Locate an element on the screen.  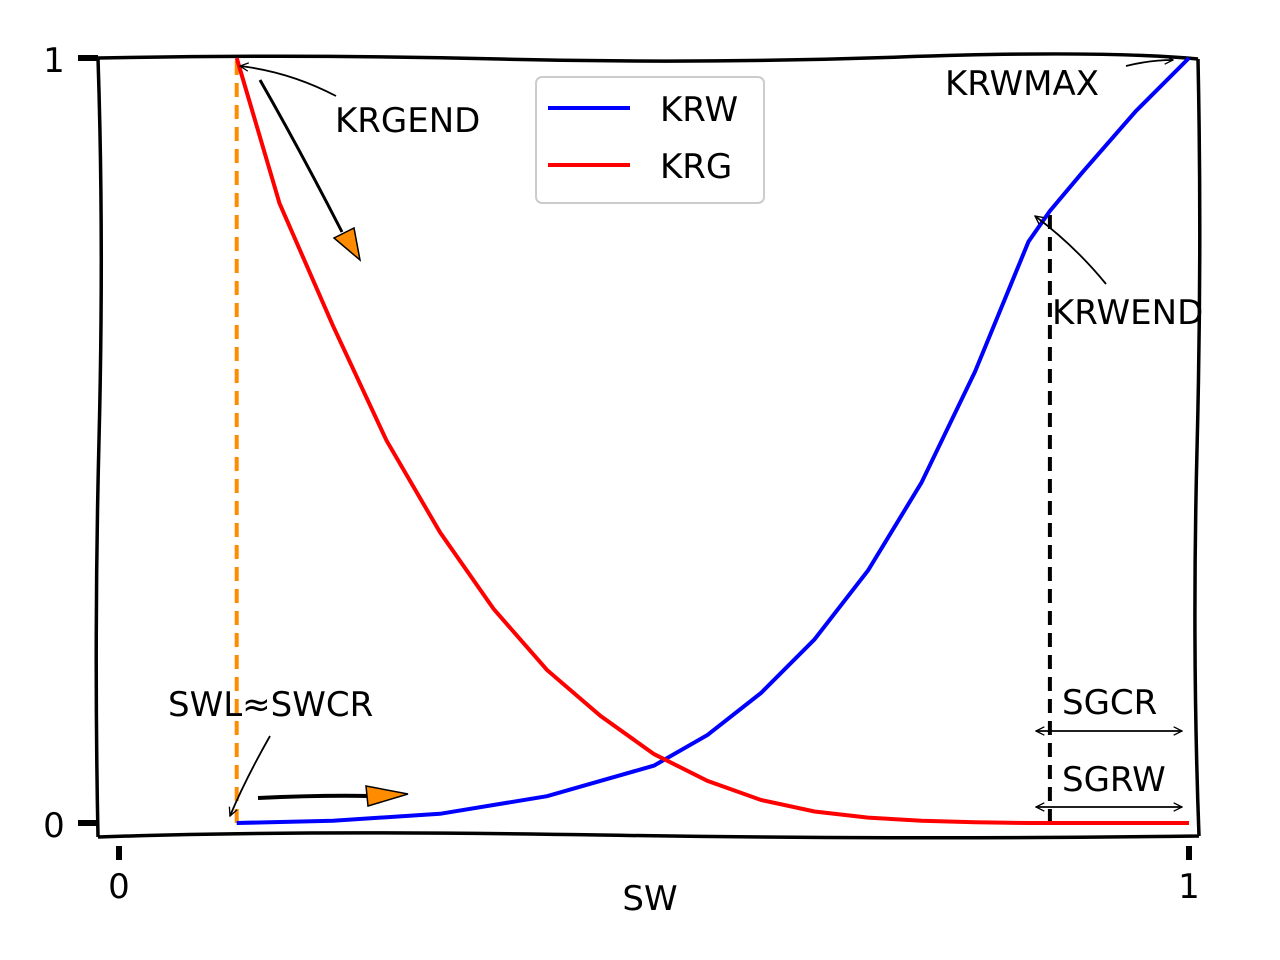
annotation-sgcr: SGCR is located at coordinates (1109, 703).